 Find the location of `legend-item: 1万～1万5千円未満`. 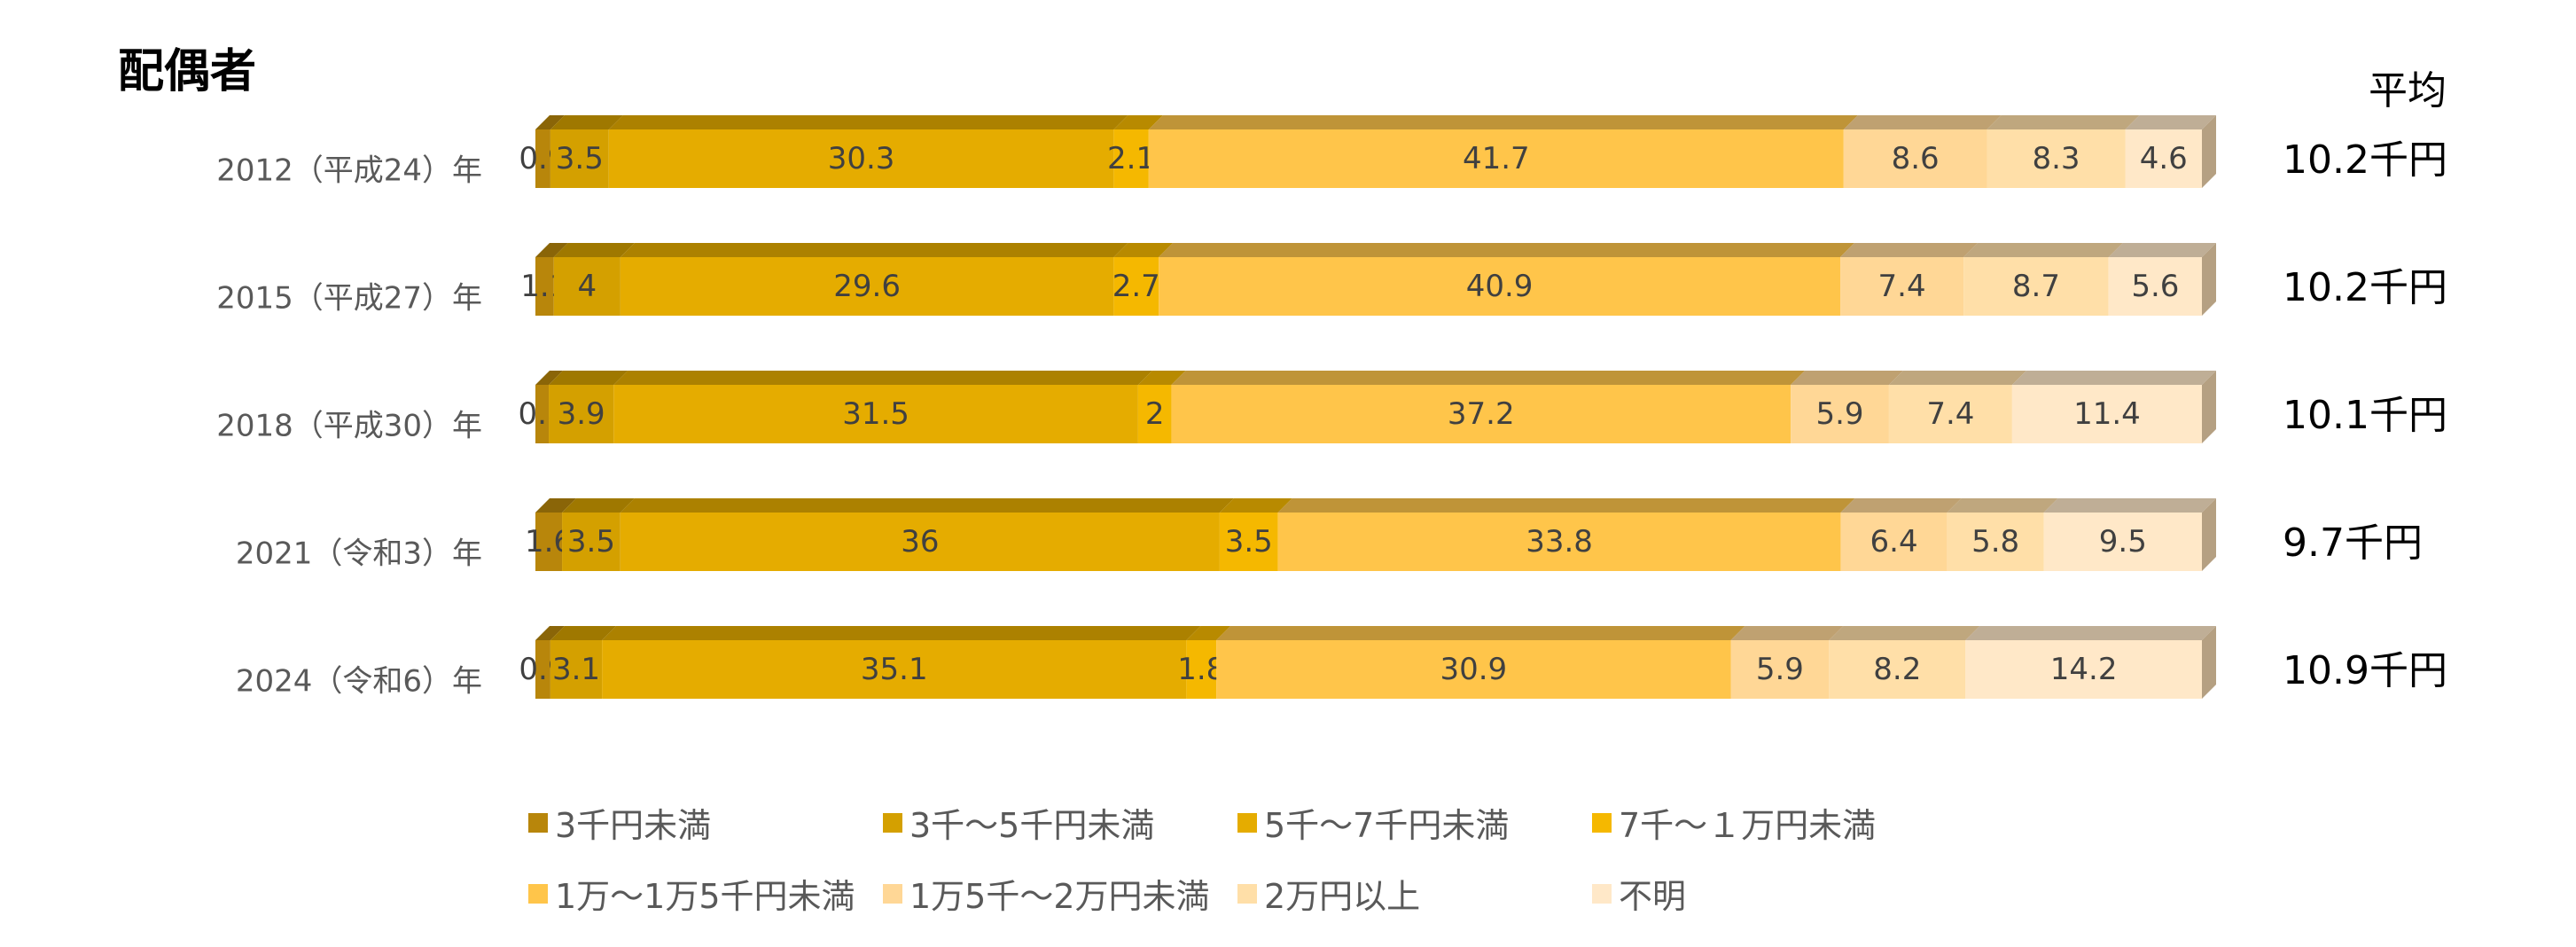

legend-item: 1万～1万5千円未満 is located at coordinates (691, 893).